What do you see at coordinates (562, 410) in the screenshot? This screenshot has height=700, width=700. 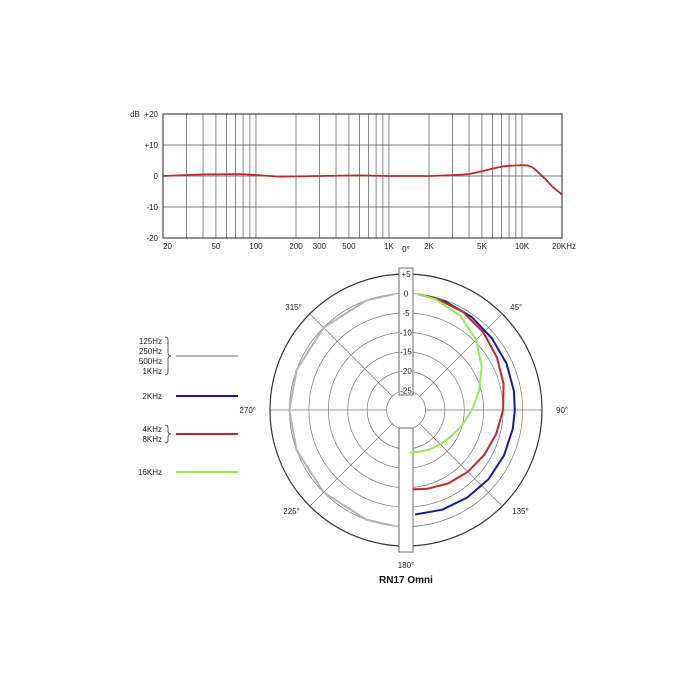 I see `polar-angle-label: 90°` at bounding box center [562, 410].